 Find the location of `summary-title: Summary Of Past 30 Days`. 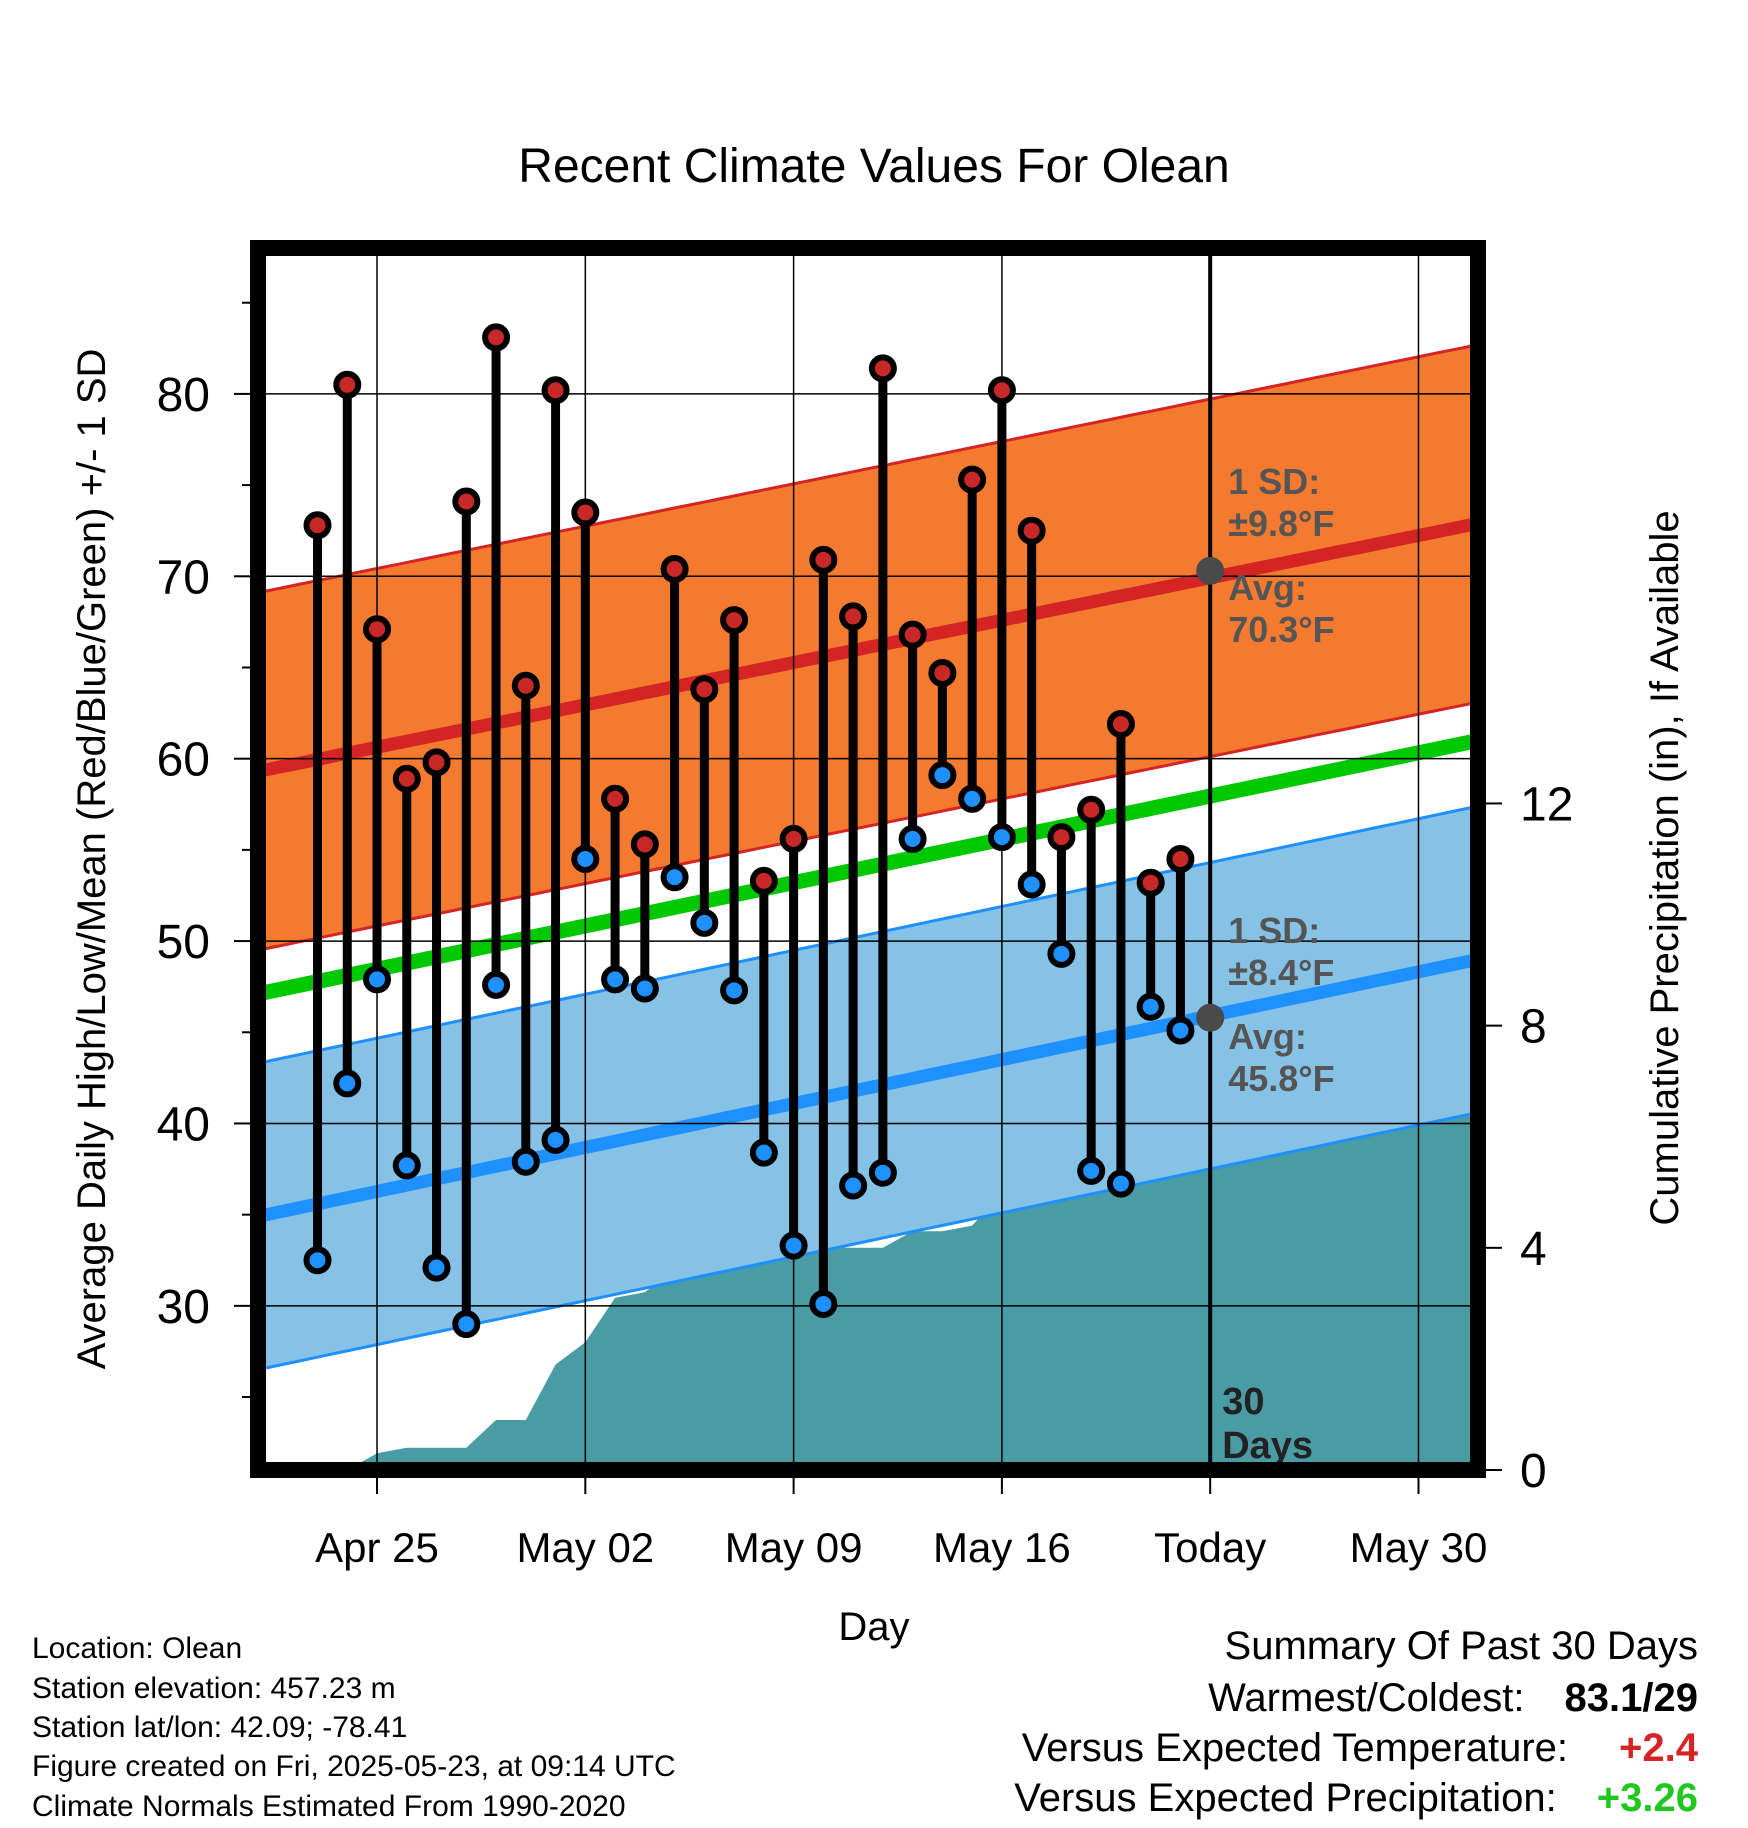

summary-title: Summary Of Past 30 Days is located at coordinates (1461, 1646).